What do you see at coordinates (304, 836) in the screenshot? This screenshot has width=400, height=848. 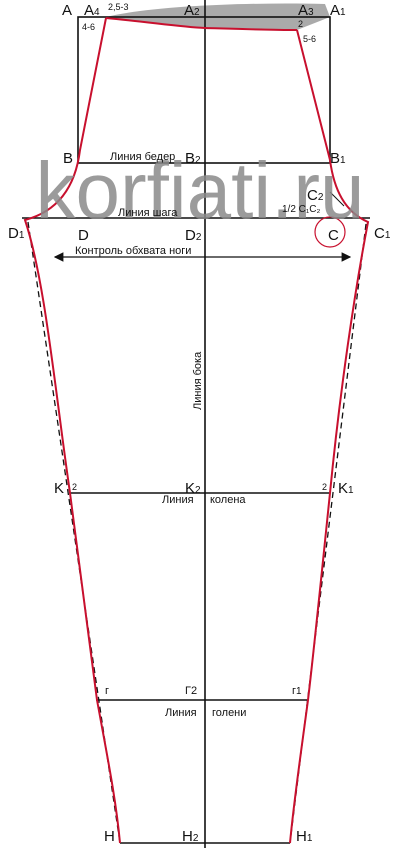 I see `point: H1` at bounding box center [304, 836].